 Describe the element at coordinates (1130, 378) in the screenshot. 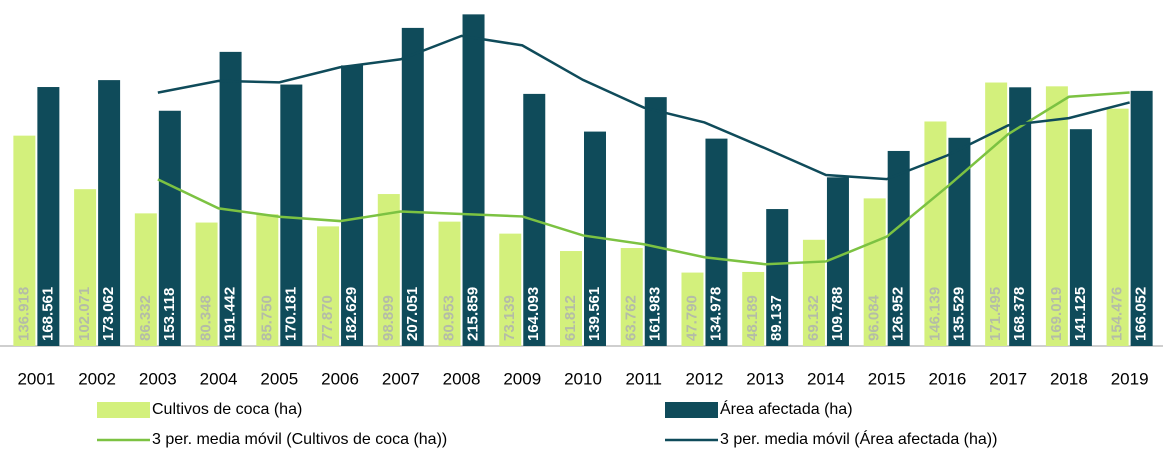

I see `x-tick-label: 2019` at that location.